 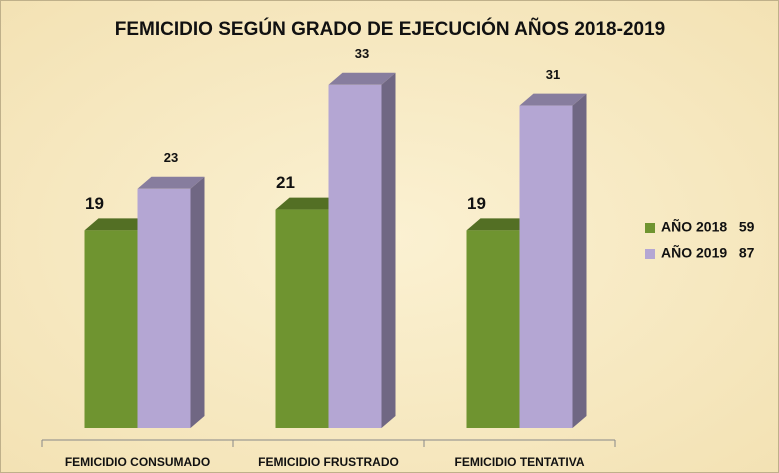 What do you see at coordinates (171, 157) in the screenshot?
I see `data-label: 23` at bounding box center [171, 157].